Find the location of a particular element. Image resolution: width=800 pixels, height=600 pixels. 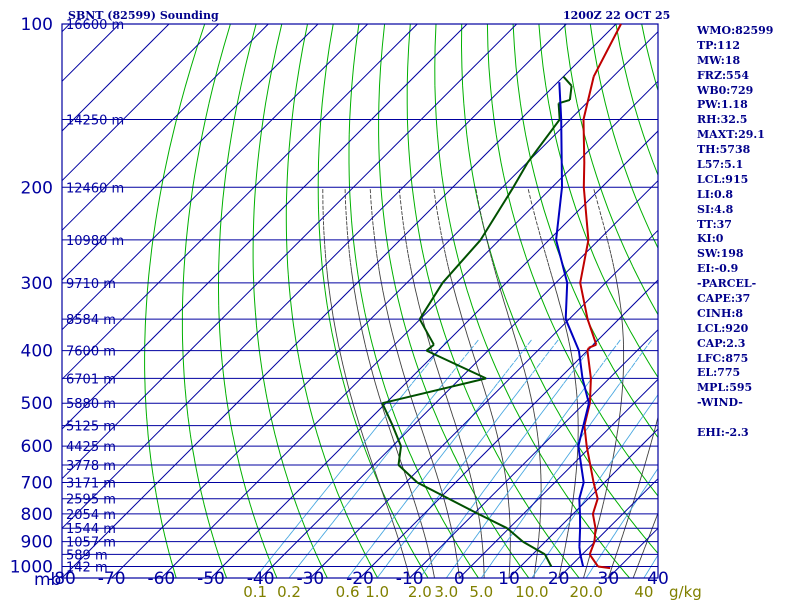

pressure-tick-label: 500 is located at coordinates (37, 404).